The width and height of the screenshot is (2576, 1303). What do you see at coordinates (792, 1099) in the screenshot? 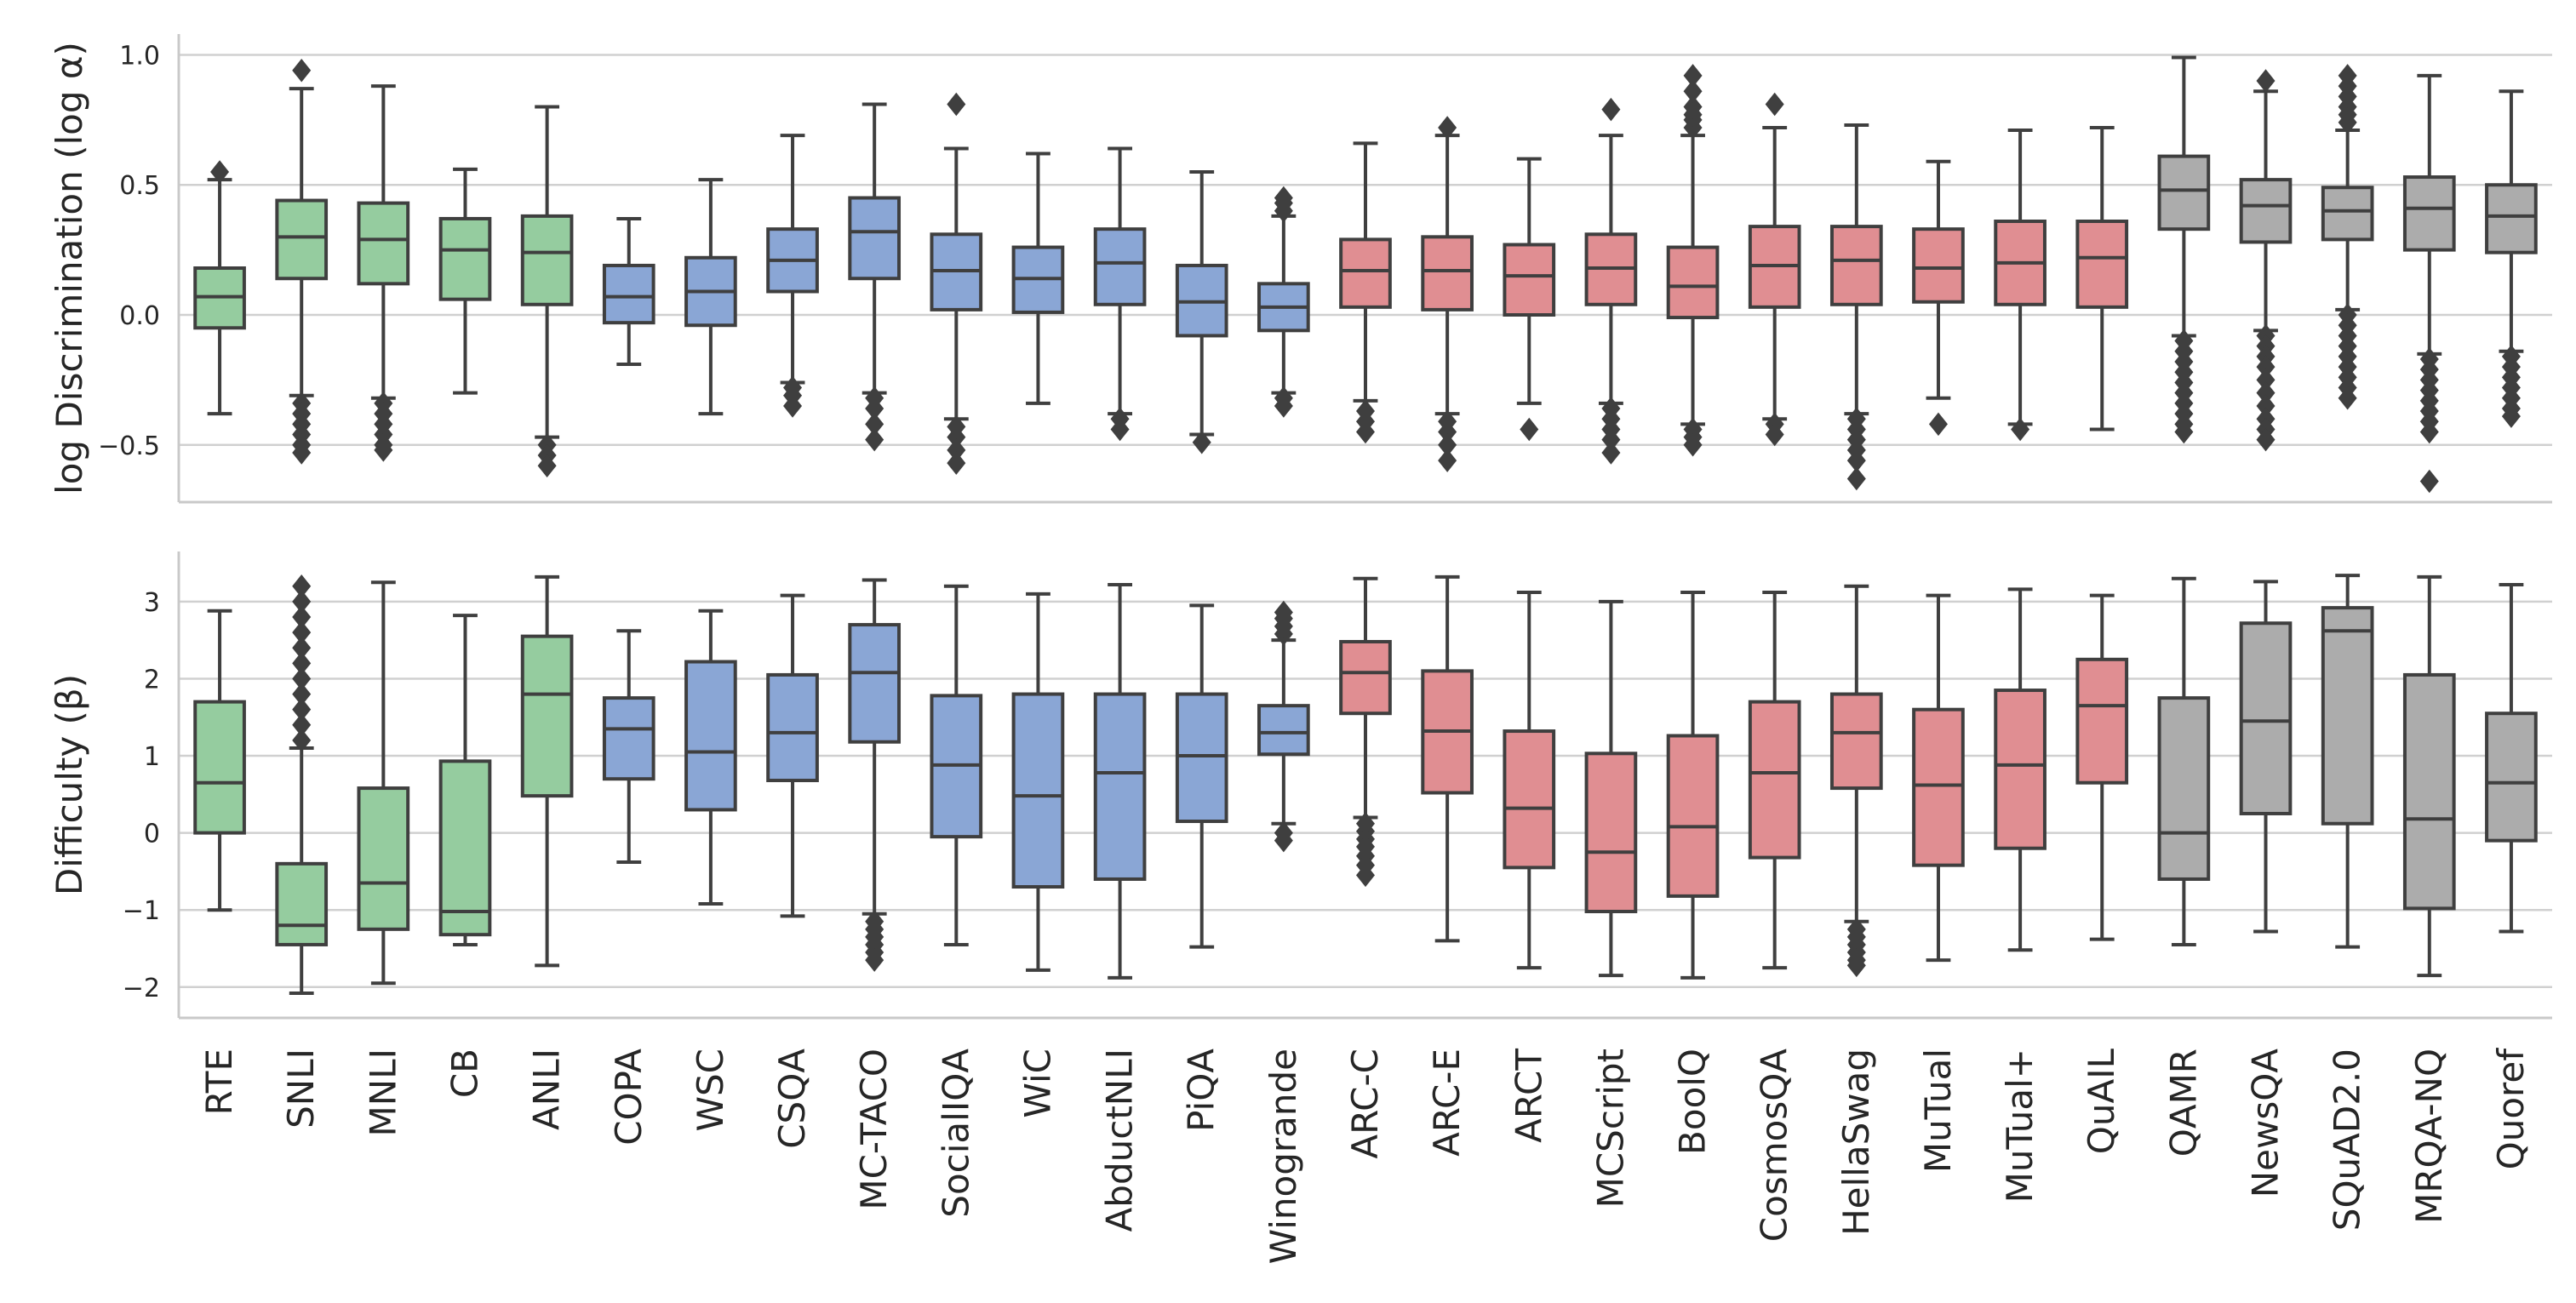
I see `category-label: CSQA` at bounding box center [792, 1099].